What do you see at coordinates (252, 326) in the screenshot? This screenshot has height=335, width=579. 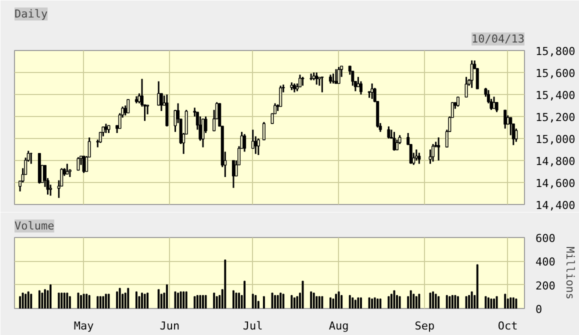 I see `x-tick-label: Jul` at bounding box center [252, 326].